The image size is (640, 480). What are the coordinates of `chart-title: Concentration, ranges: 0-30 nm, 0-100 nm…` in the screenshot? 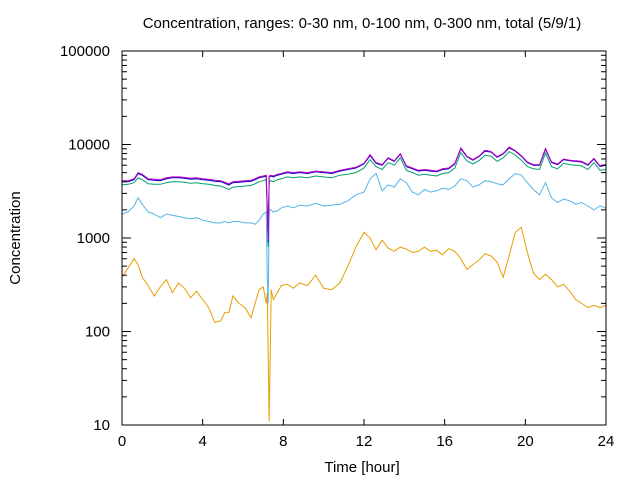 It's located at (362, 23).